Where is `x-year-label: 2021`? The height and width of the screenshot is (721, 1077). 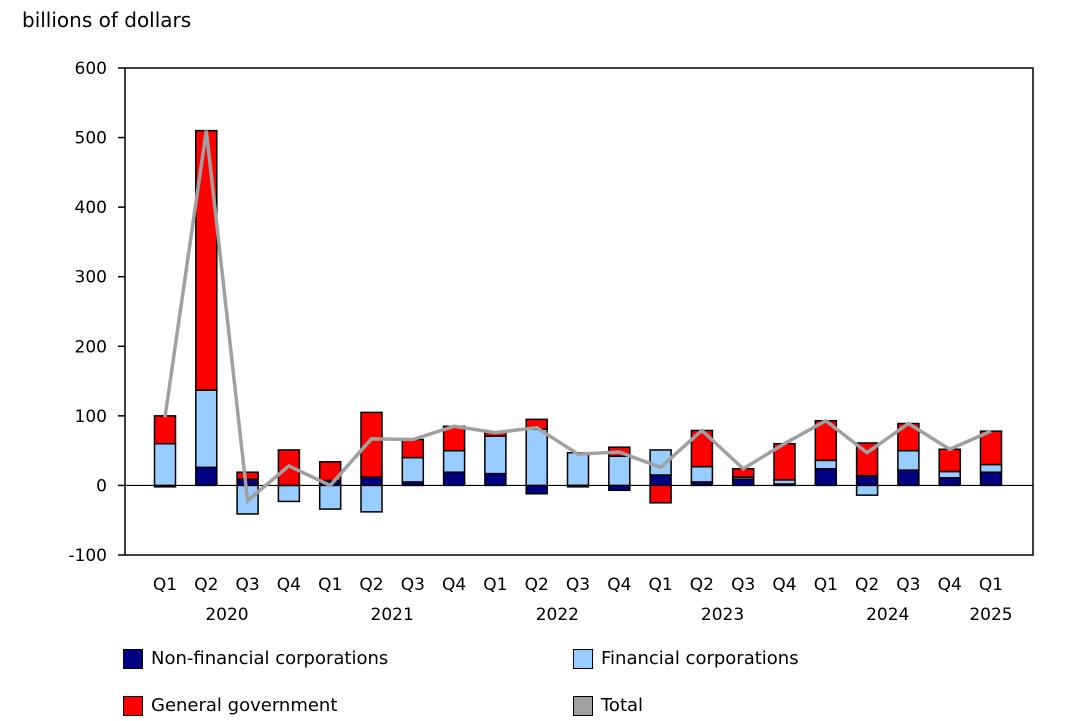
x-year-label: 2021 is located at coordinates (392, 615).